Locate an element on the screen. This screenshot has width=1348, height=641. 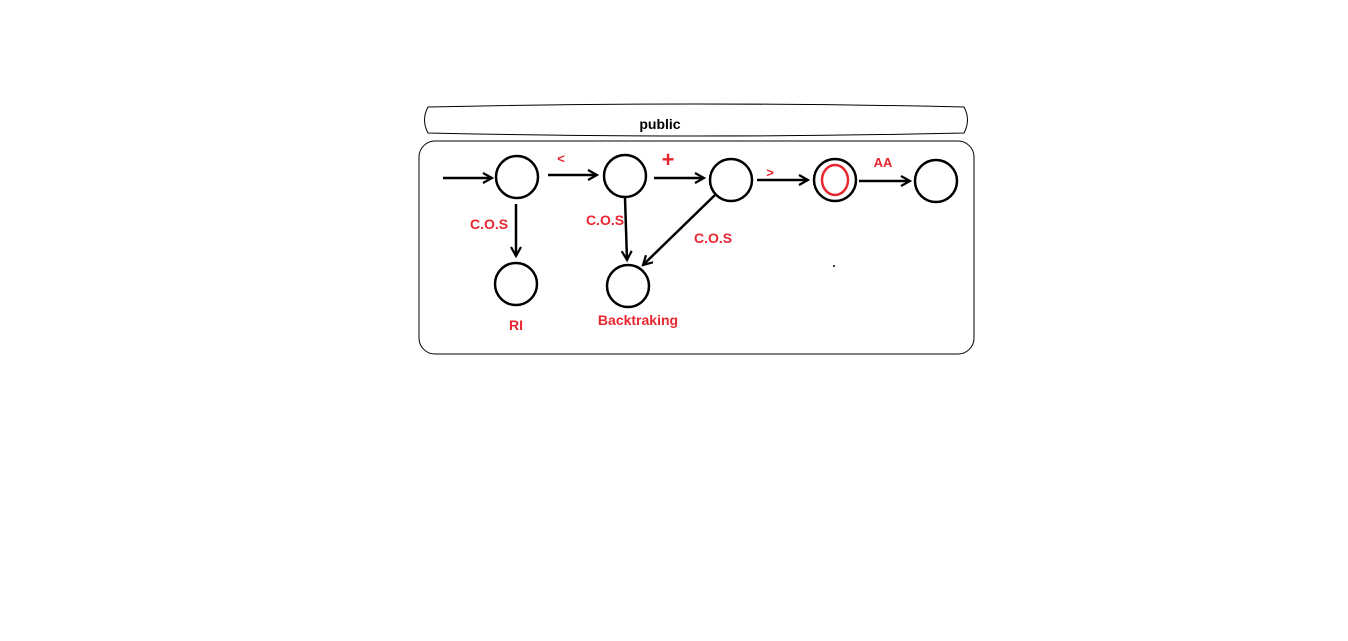
state-4-accept-ring is located at coordinates (835, 180).